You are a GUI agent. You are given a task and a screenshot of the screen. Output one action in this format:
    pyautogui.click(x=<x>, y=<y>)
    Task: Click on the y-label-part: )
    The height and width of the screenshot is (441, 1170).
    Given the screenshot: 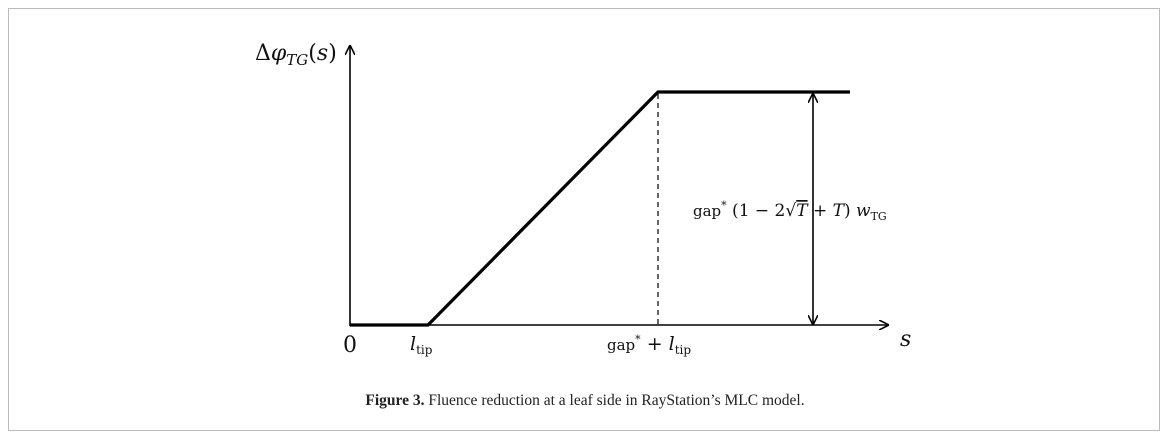 What is the action you would take?
    pyautogui.click(x=332, y=53)
    